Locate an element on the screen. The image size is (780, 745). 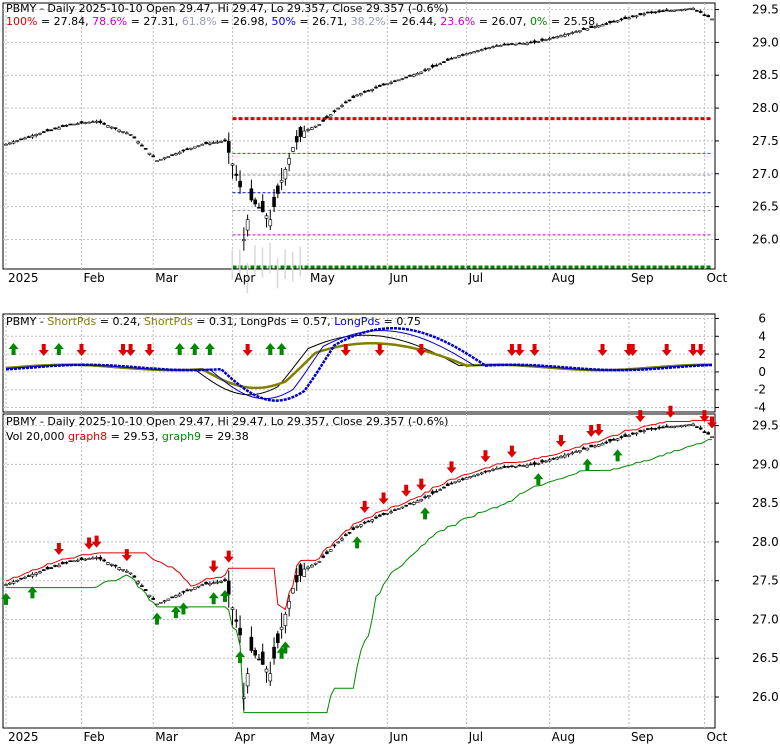
x-tick-label: Sep is located at coordinates (642, 737).